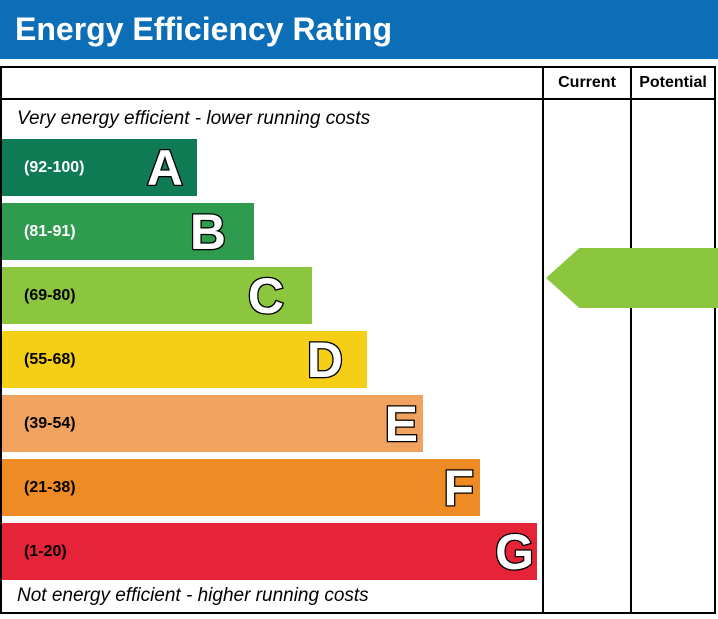 This screenshot has height=619, width=718. Describe the element at coordinates (401, 423) in the screenshot. I see `band-letter-e: E` at that location.